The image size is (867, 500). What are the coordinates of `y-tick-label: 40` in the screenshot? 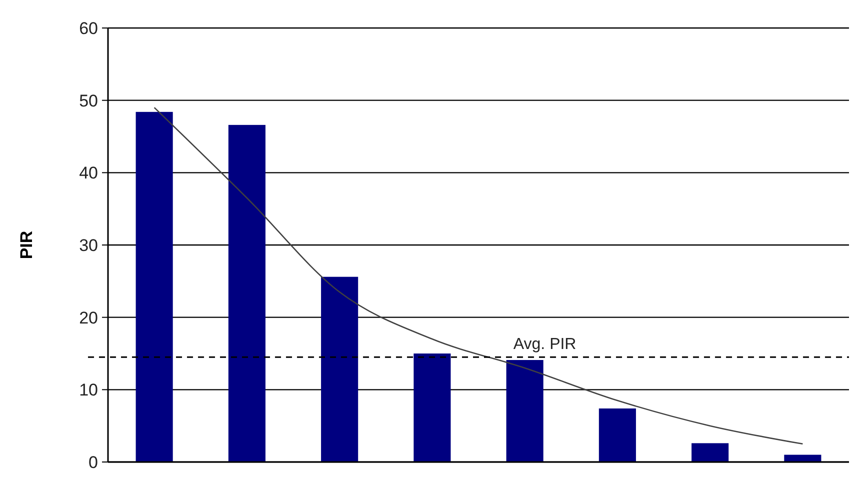 It's located at (88, 173).